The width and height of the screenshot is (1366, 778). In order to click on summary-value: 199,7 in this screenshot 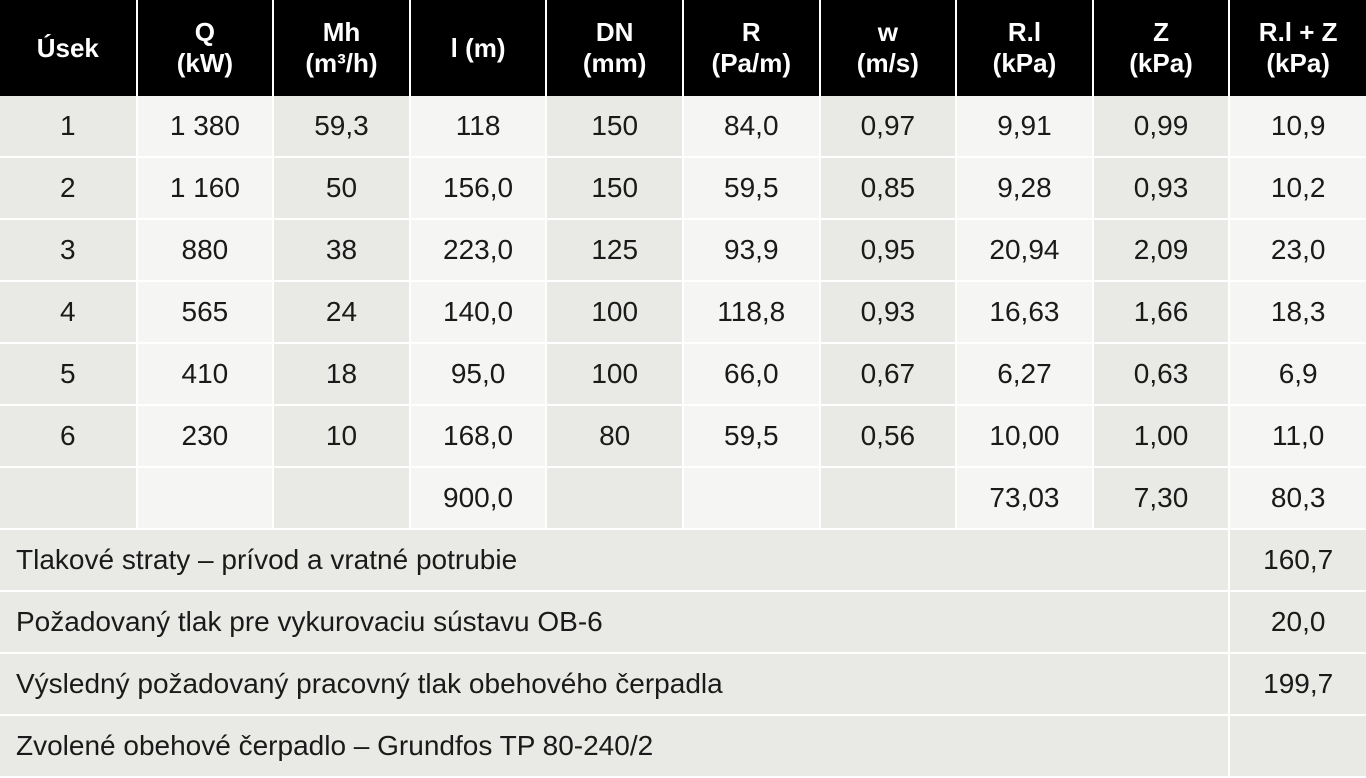, I will do `click(1297, 684)`.